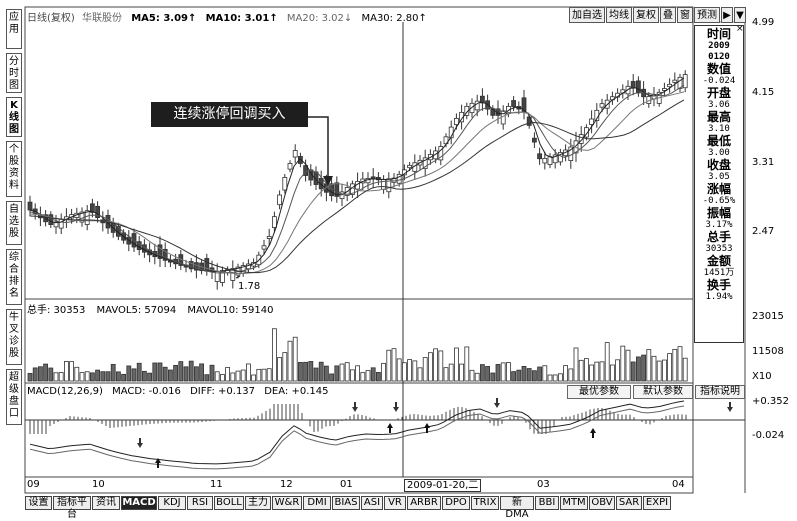 The height and width of the screenshot is (521, 797). What do you see at coordinates (200, 503) in the screenshot?
I see `tab-rsi: RSI` at bounding box center [200, 503].